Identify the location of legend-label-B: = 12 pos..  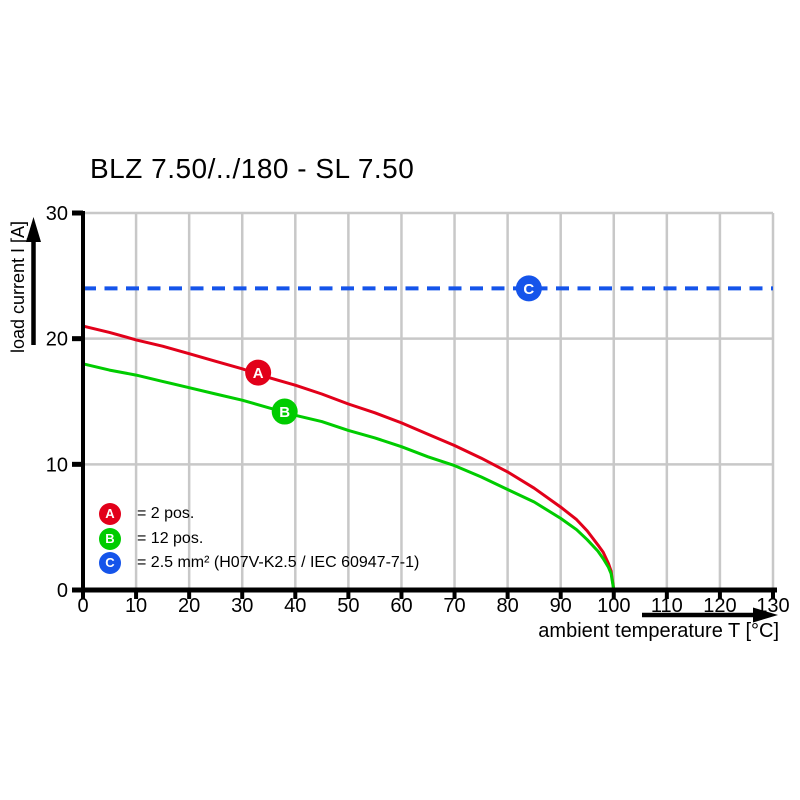
(170, 538).